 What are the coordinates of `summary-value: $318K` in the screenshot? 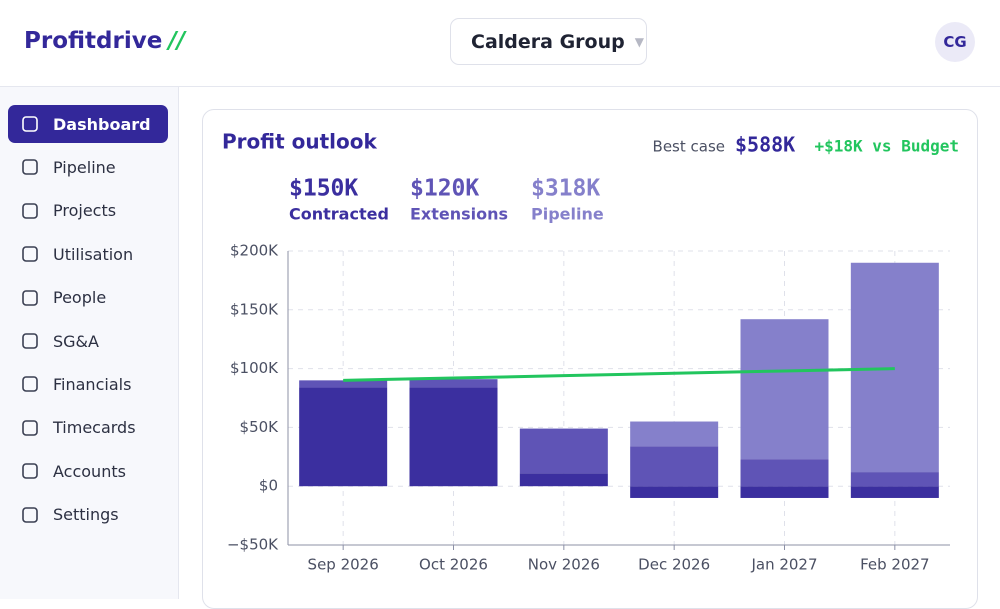 It's located at (565, 189).